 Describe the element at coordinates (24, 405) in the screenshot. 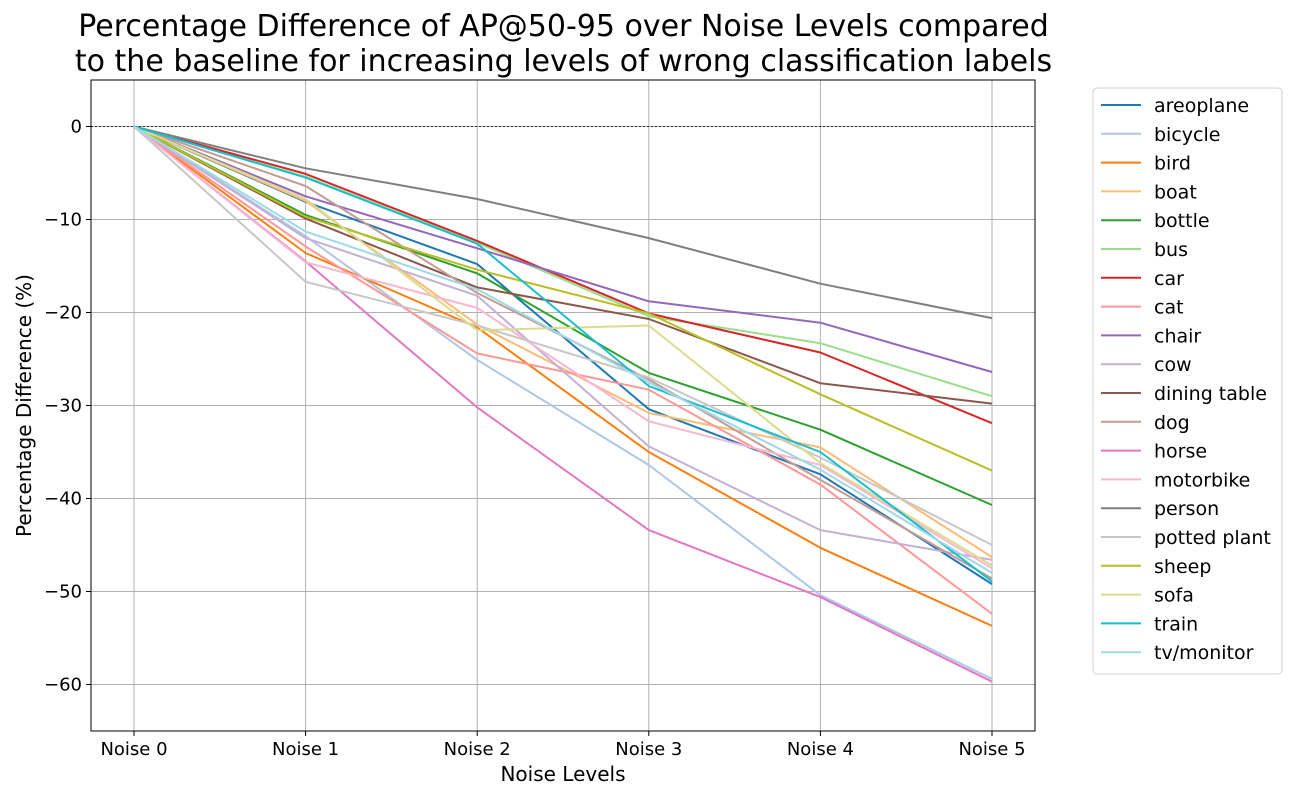

I see `y-axis-label: Percentage Difference (%)` at that location.